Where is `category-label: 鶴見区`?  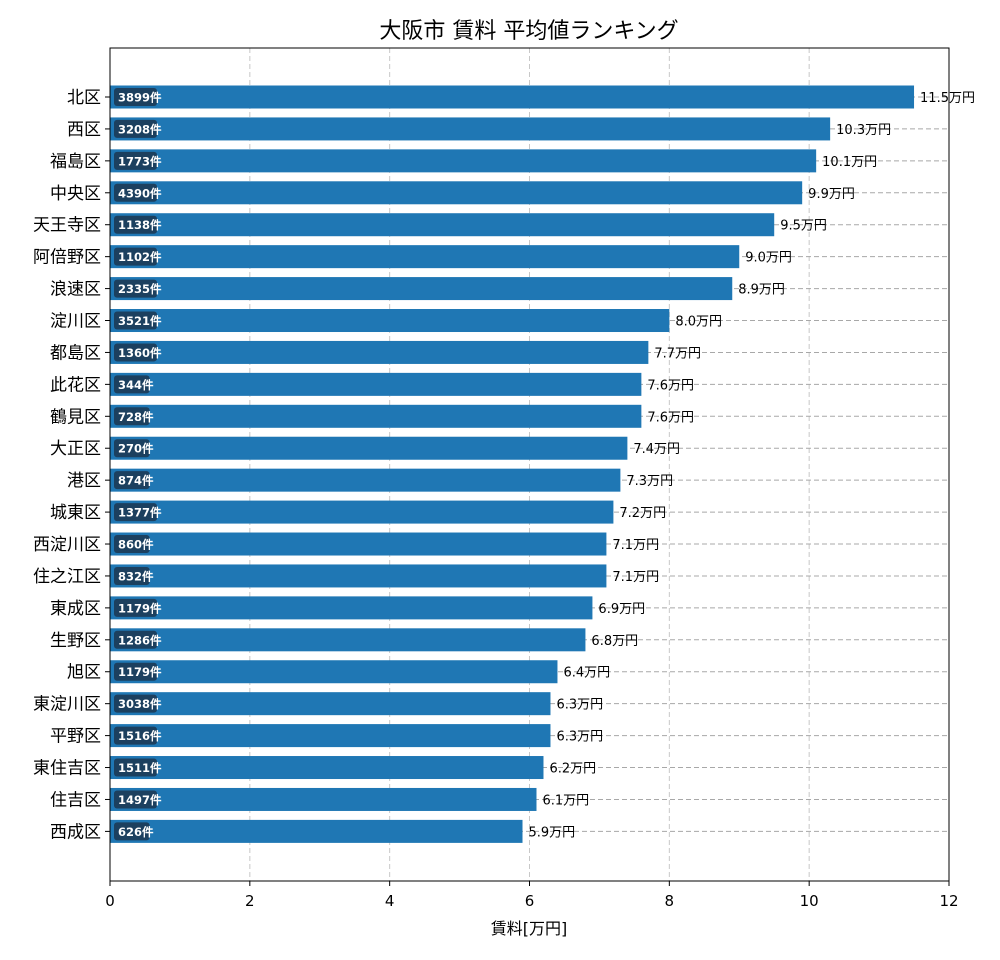 category-label: 鶴見区 is located at coordinates (75, 417).